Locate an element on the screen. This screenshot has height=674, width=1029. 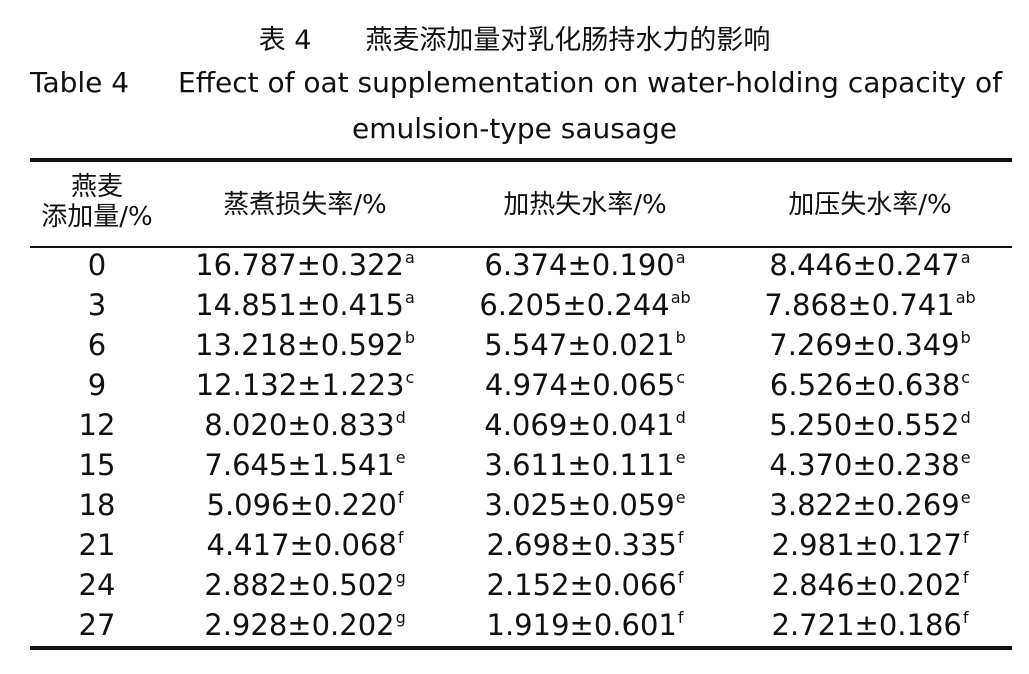
cell-value: 3.025±0.059 is located at coordinates (579, 505).